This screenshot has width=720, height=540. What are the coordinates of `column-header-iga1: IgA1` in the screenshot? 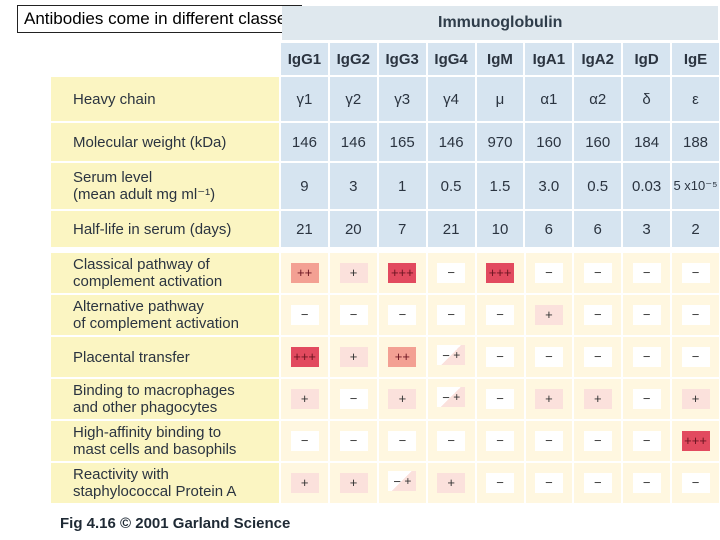 It's located at (549, 59).